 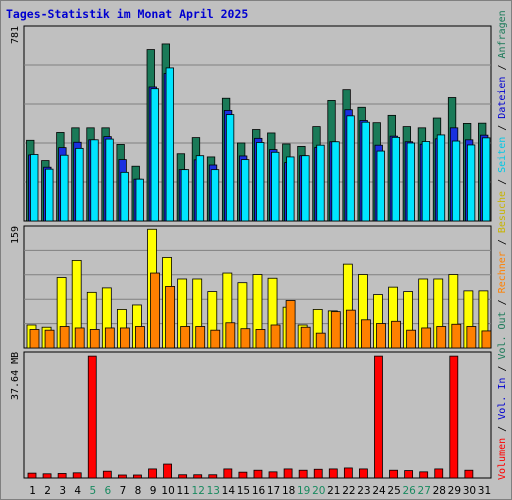 What do you see at coordinates (379, 491) in the screenshot?
I see `x-tick-label-day-24: 24` at bounding box center [379, 491].